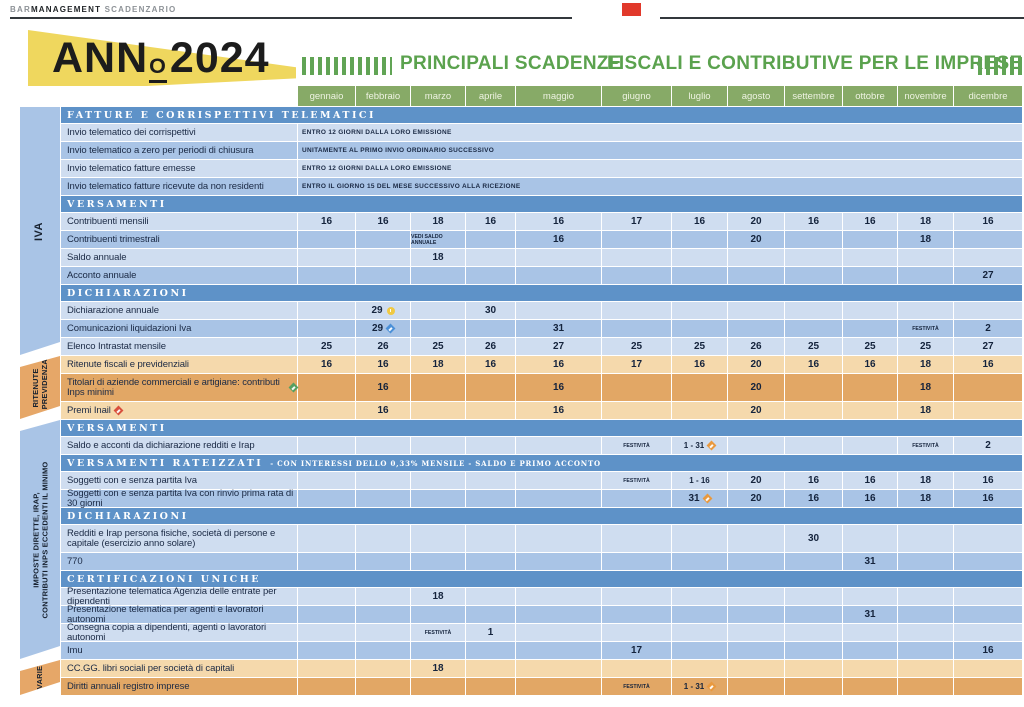 The width and height of the screenshot is (1024, 707). Describe the element at coordinates (383, 328) in the screenshot. I see `calendar-cell: 29` at that location.